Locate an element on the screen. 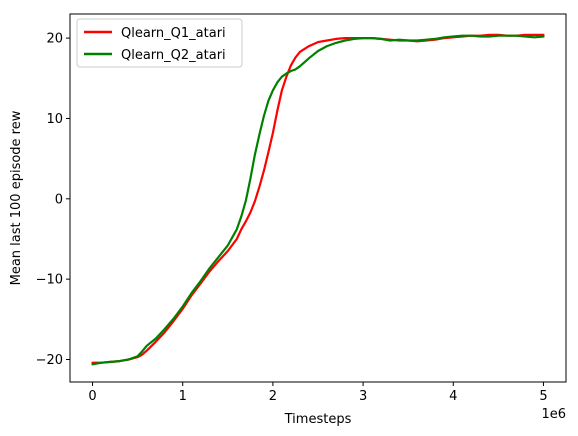 The width and height of the screenshot is (578, 436). x-tick-label: 2 is located at coordinates (273, 396).